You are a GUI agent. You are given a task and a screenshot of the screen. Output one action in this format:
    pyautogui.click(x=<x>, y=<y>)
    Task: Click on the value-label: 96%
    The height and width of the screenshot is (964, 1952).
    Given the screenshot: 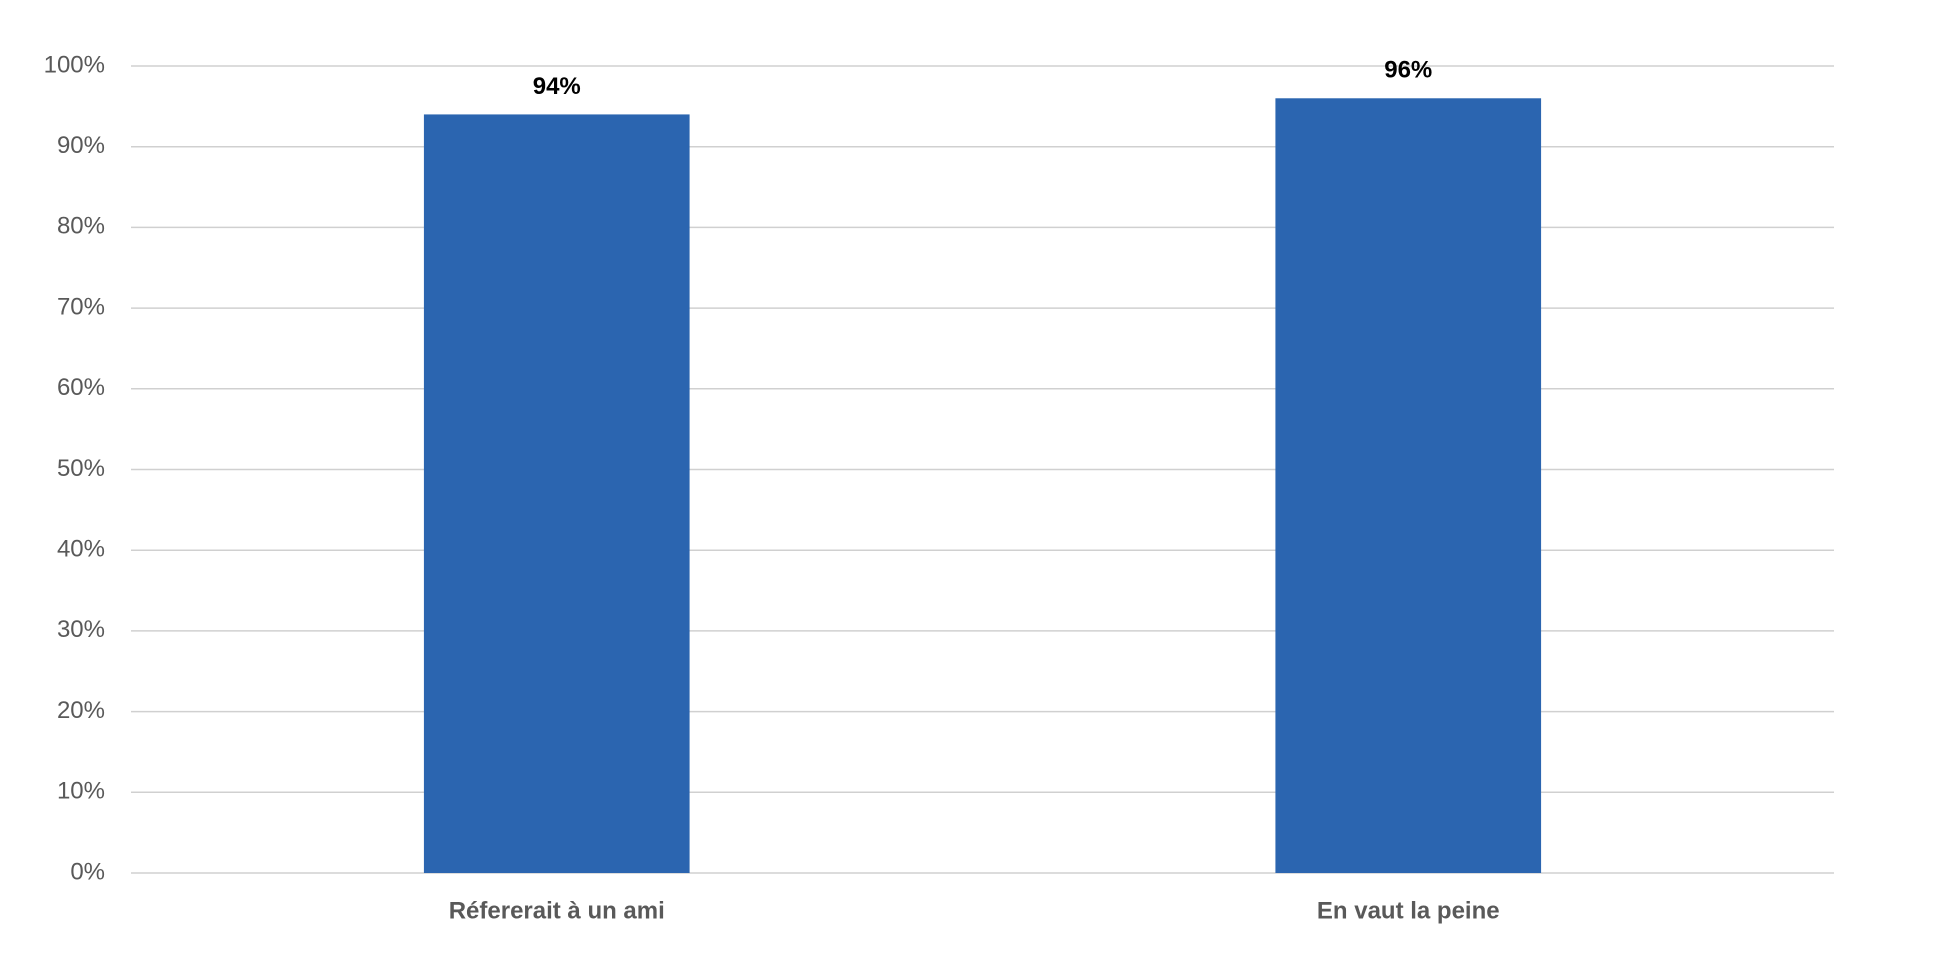 What is the action you would take?
    pyautogui.click(x=1408, y=70)
    